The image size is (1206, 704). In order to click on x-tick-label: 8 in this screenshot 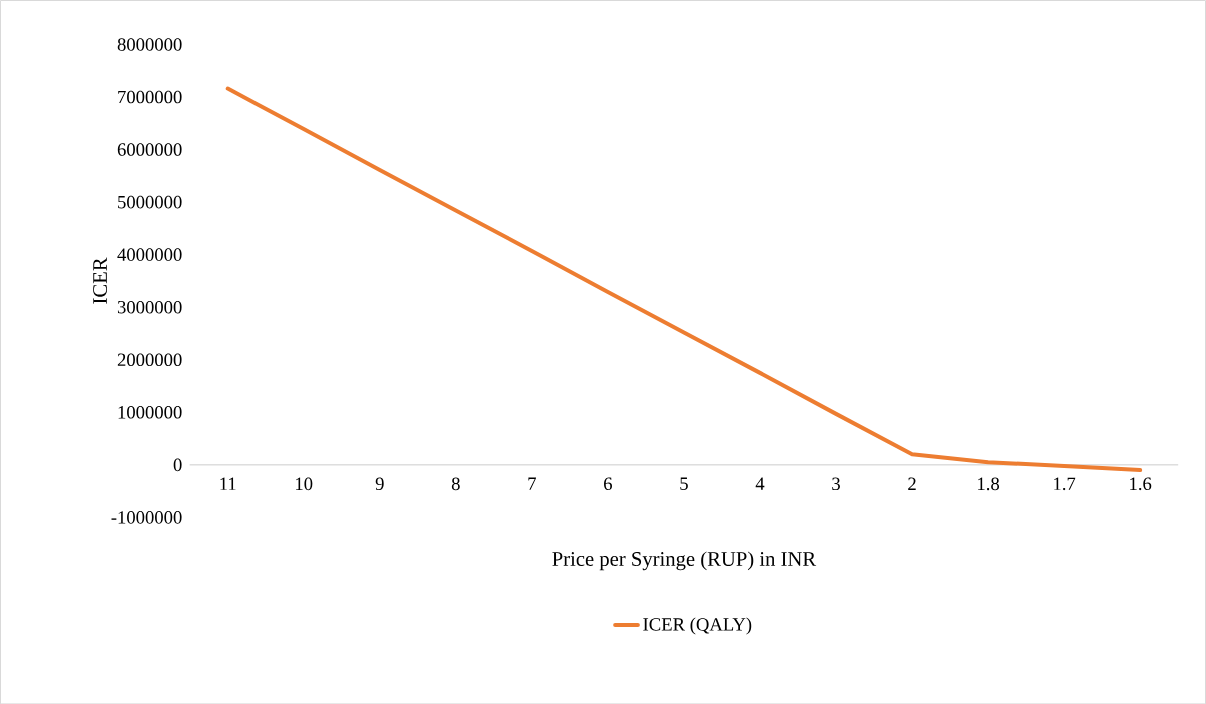, I will do `click(455, 483)`.